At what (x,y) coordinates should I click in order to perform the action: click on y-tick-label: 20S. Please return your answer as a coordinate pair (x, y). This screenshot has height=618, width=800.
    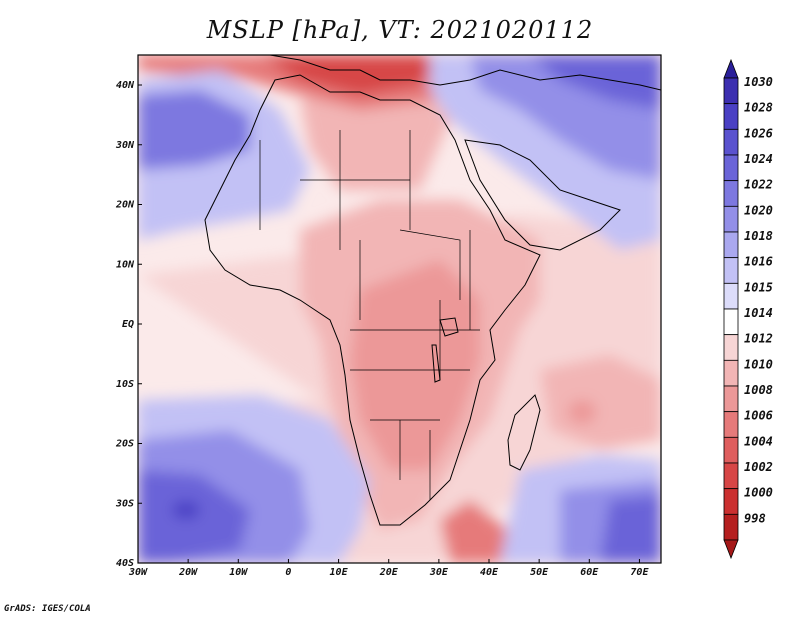
    Looking at the image, I should click on (124, 444).